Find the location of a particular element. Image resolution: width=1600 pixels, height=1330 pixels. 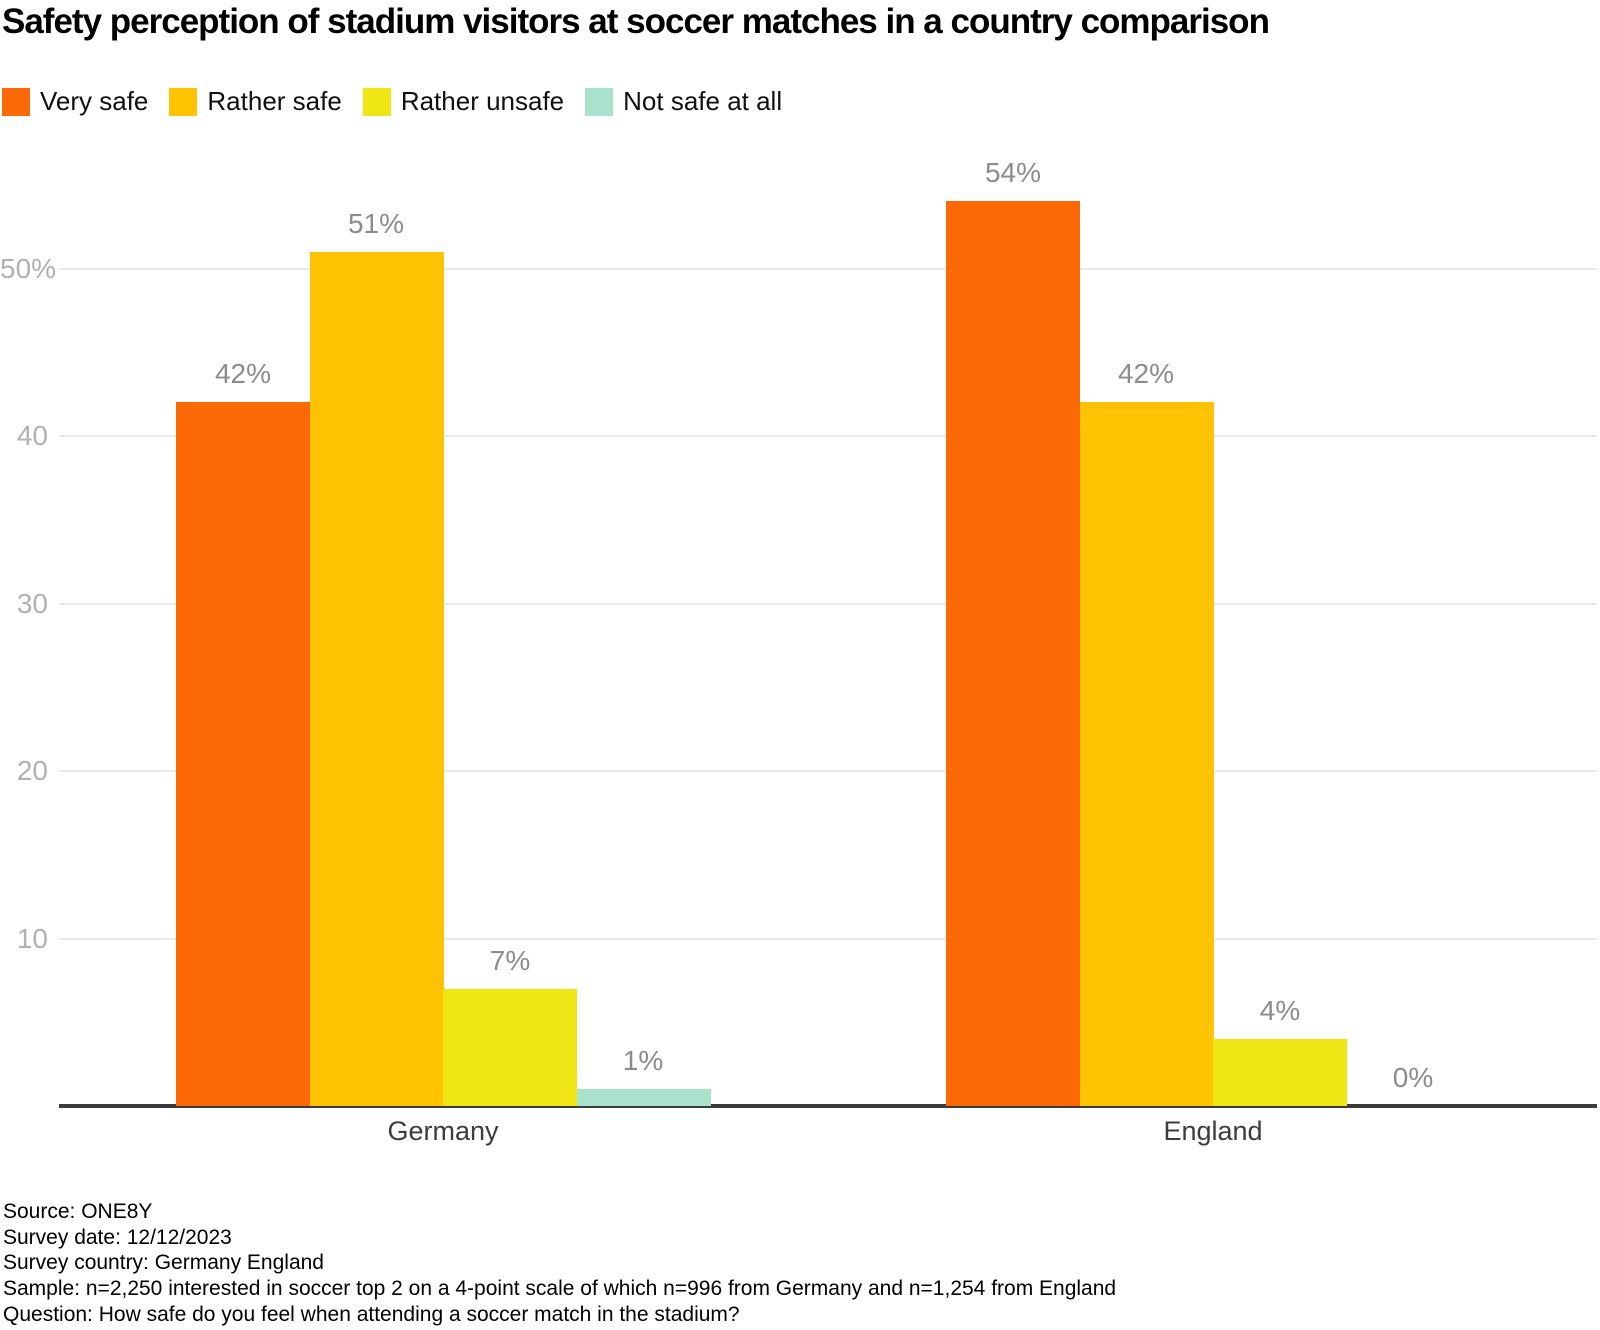

value-label-england-2: 4% is located at coordinates (1280, 1010).